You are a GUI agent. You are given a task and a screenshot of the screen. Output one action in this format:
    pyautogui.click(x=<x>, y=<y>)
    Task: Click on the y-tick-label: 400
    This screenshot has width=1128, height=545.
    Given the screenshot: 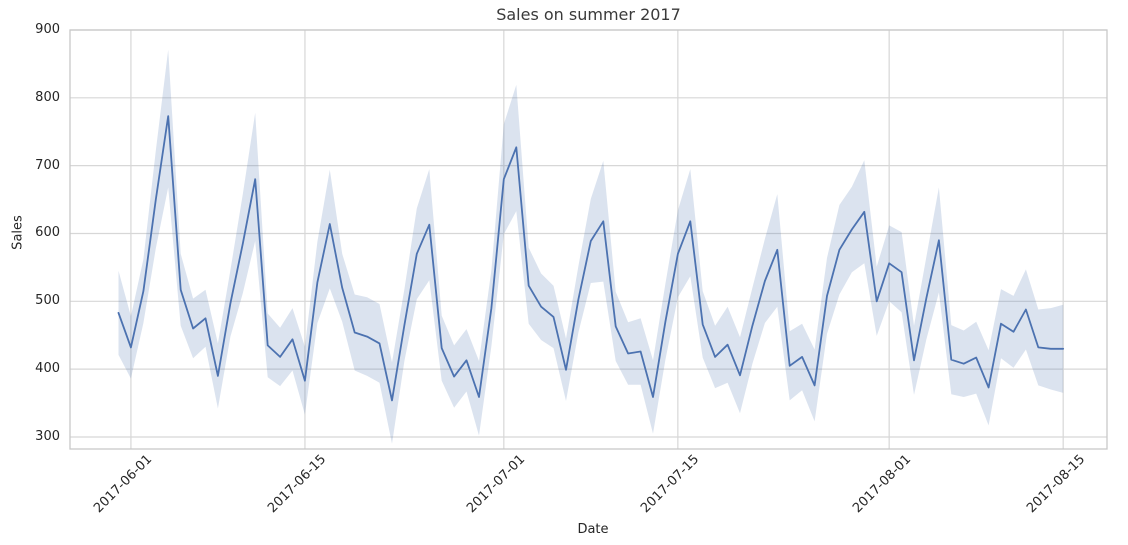 What is the action you would take?
    pyautogui.click(x=47, y=368)
    